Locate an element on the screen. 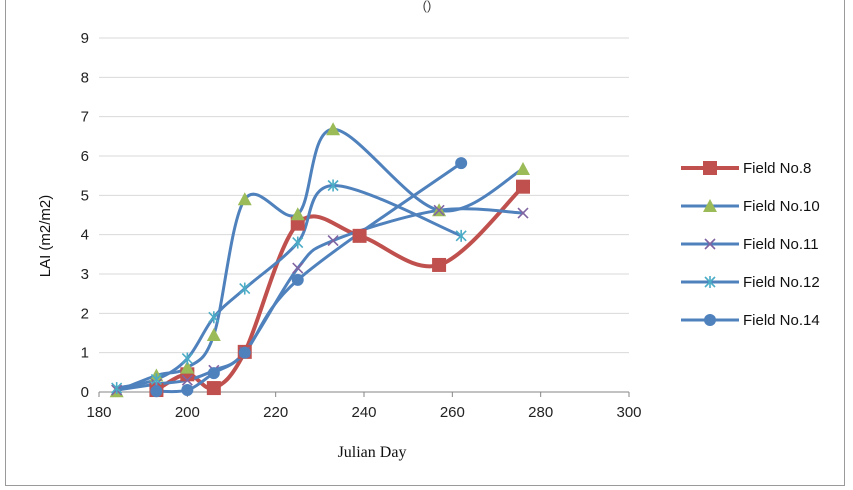 The height and width of the screenshot is (490, 853). y-tick-label-5: 5 is located at coordinates (85, 195).